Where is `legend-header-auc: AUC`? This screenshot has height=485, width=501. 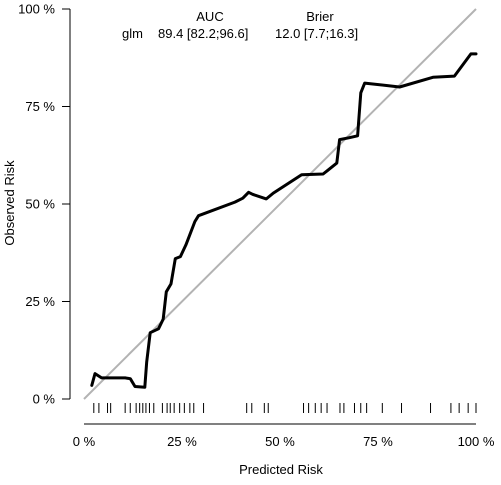
legend-header-auc: AUC is located at coordinates (209, 16).